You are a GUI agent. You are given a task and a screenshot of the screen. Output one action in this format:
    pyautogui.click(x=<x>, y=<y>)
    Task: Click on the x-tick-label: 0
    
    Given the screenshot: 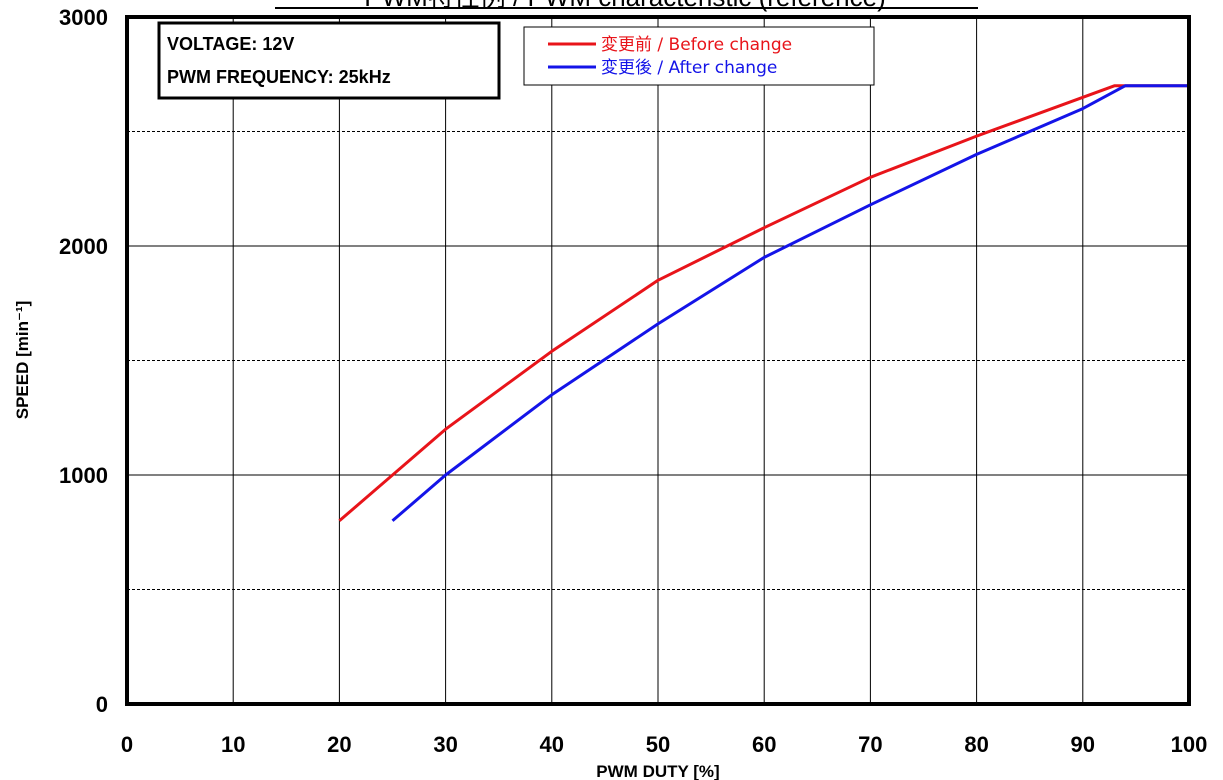 What is the action you would take?
    pyautogui.click(x=127, y=744)
    